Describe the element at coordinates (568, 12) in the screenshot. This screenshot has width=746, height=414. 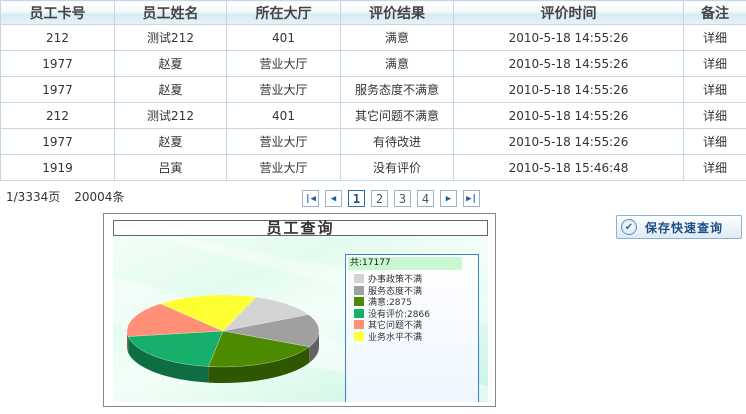
I see `header-time: 评价时间` at that location.